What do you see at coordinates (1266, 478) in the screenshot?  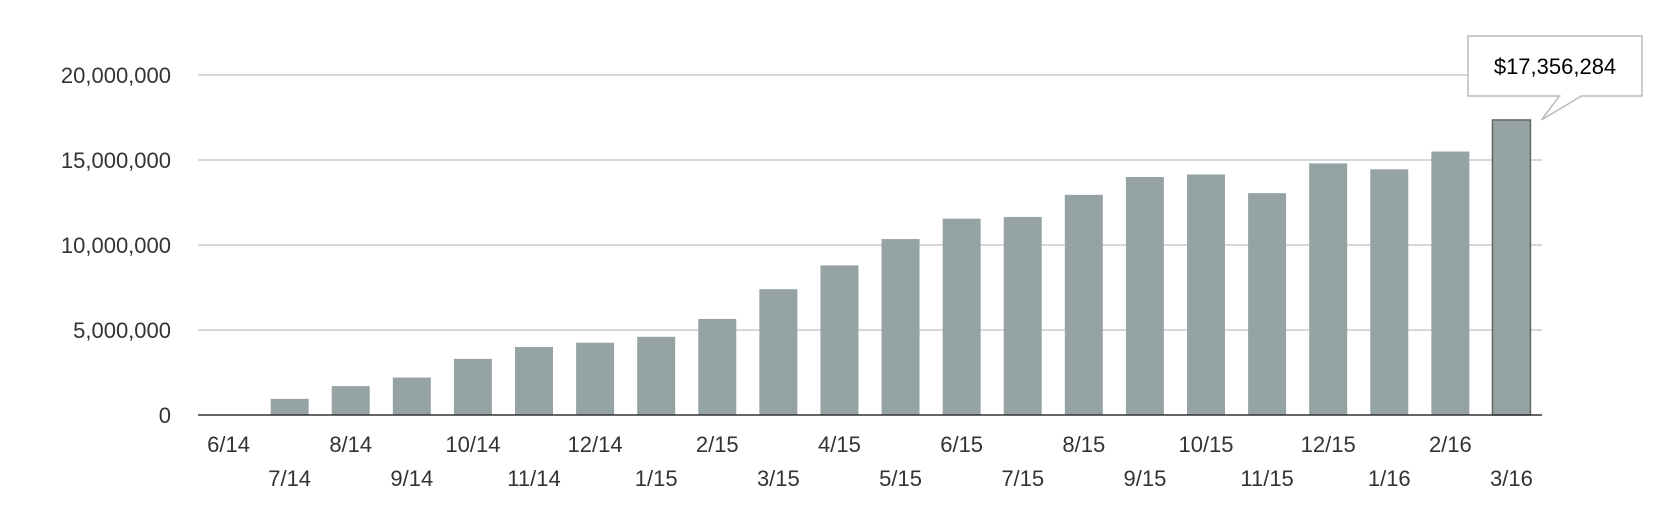 I see `x-tick-label: 11/15` at bounding box center [1266, 478].